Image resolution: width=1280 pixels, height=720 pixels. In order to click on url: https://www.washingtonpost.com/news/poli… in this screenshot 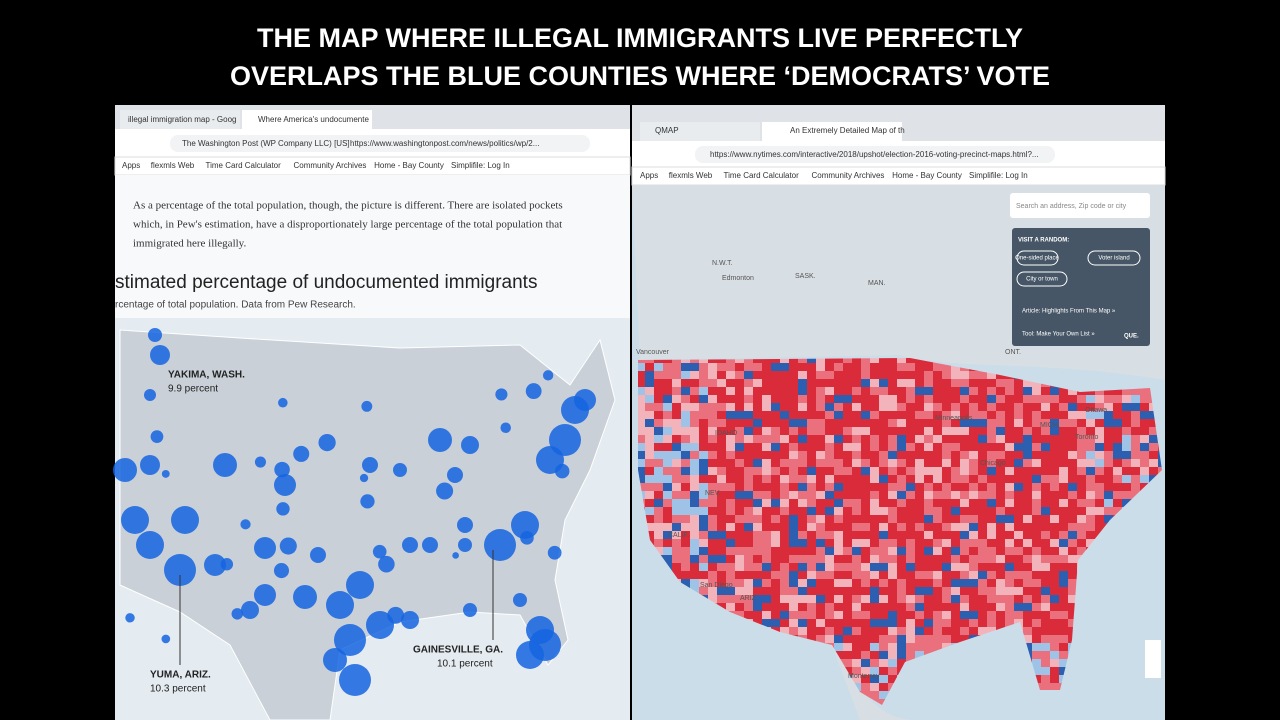, I will do `click(444, 143)`.